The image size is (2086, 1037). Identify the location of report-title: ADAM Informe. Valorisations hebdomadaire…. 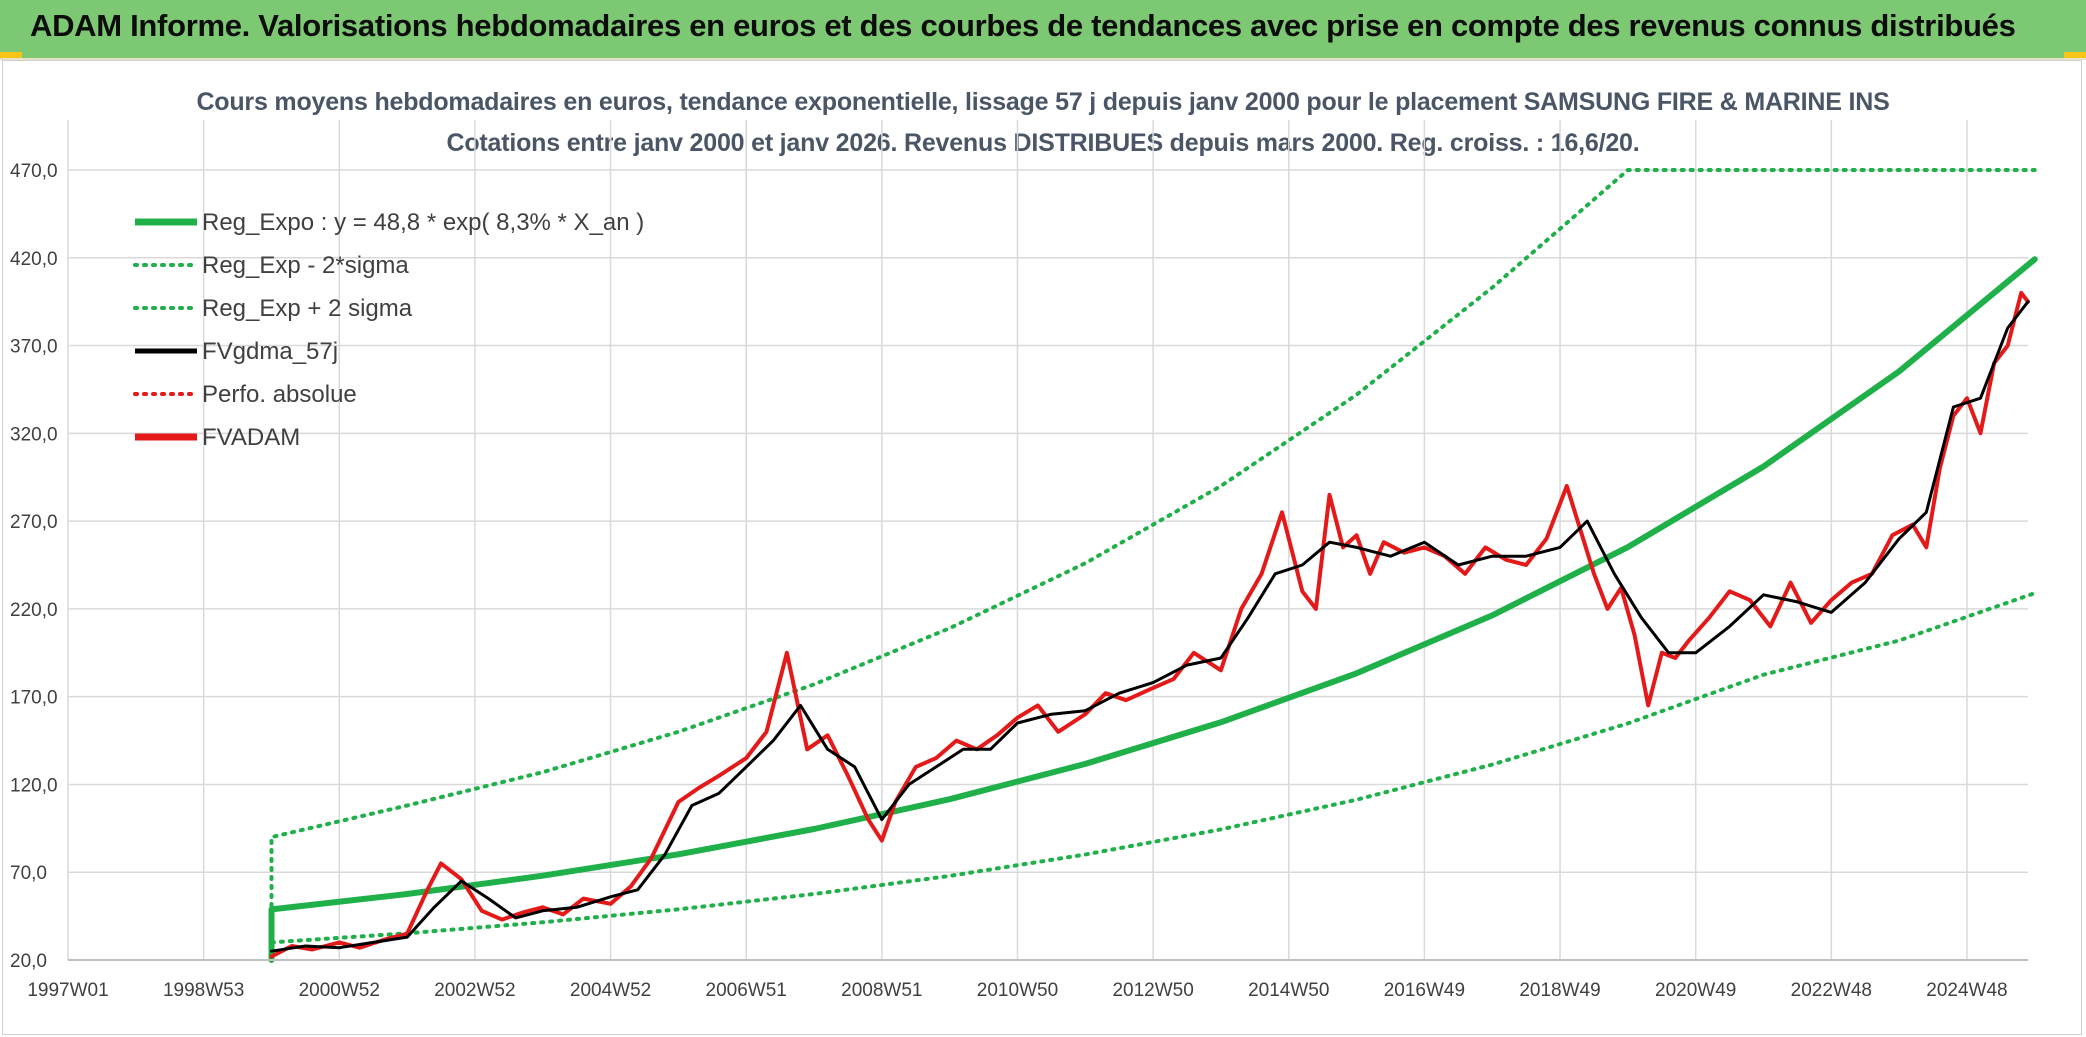
(1023, 25).